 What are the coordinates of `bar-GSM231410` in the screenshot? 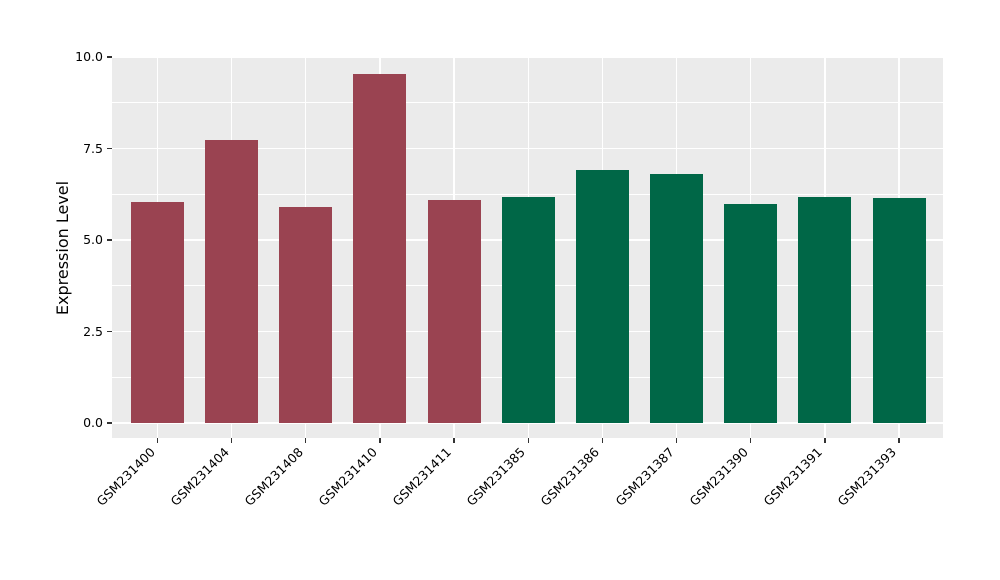 It's located at (380, 248).